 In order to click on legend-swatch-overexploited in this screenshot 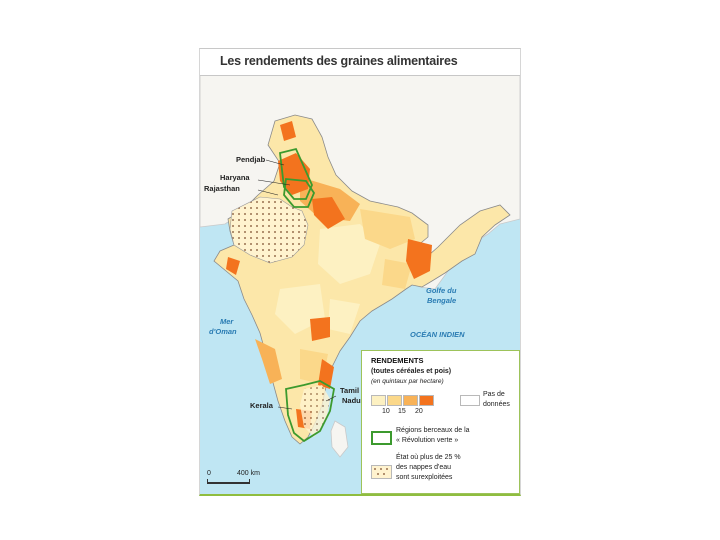, I will do `click(381, 472)`.